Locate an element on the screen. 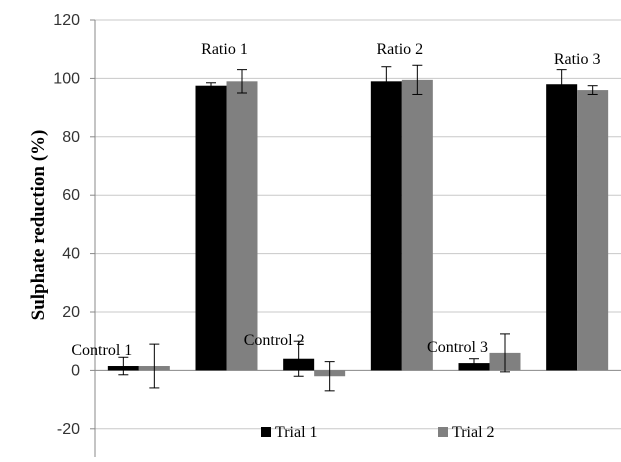 This screenshot has height=462, width=621. y-tick-label: 0 is located at coordinates (75, 370).